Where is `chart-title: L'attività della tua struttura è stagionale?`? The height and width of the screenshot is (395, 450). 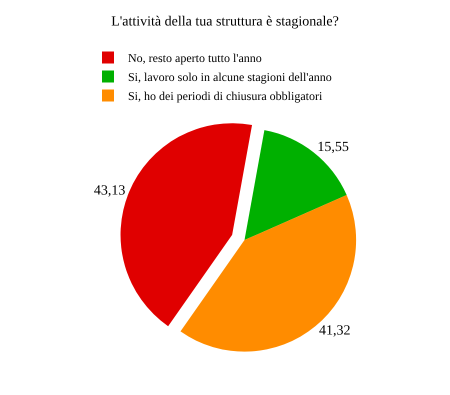 chart-title: L'attività della tua struttura è stagionale? is located at coordinates (225, 22).